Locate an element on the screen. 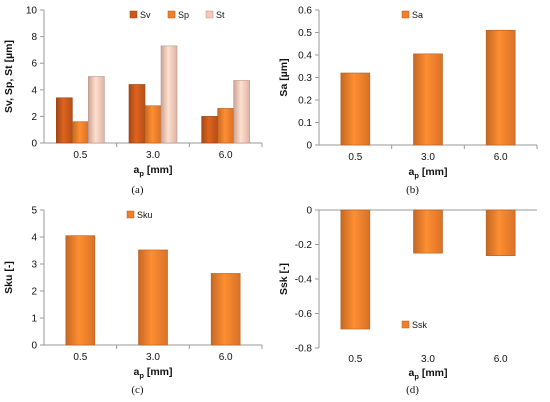  y-tick-label-a: 2 is located at coordinates (34, 117).